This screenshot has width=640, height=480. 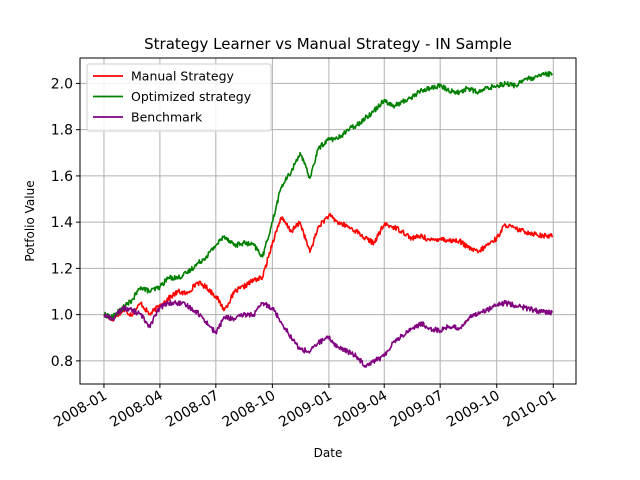 What do you see at coordinates (30, 220) in the screenshot?
I see `y-axis-label: Potfolio Value` at bounding box center [30, 220].